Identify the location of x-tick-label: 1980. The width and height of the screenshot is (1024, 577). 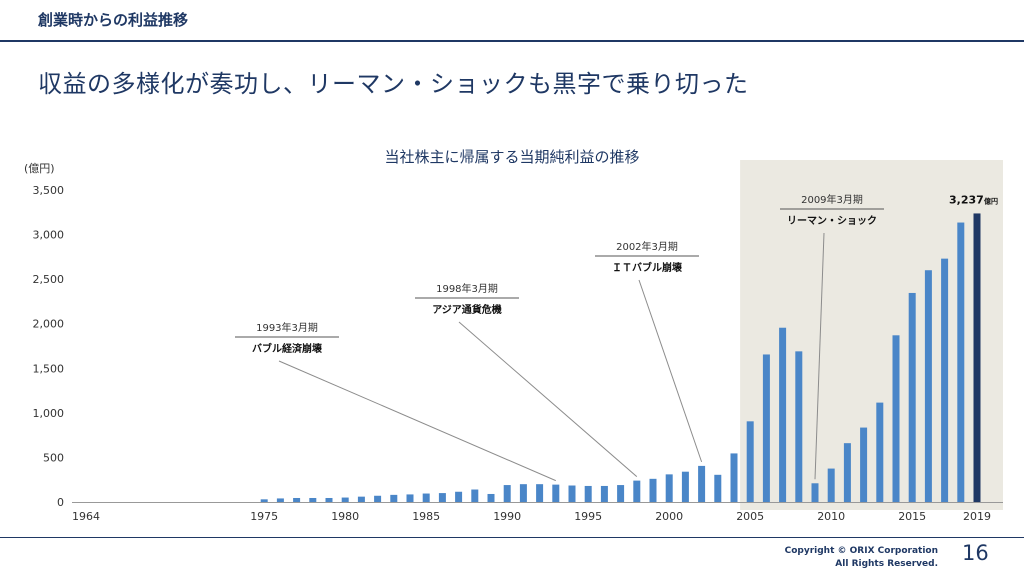
(345, 516).